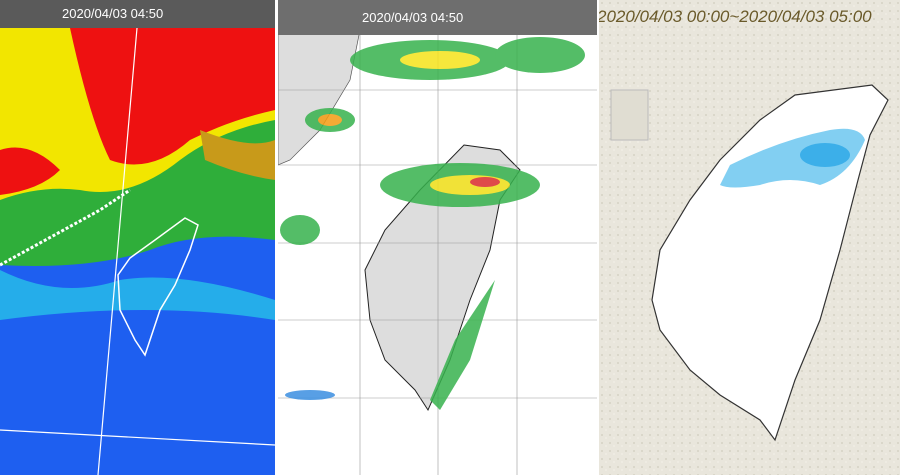 The height and width of the screenshot is (475, 900). I want to click on timestamp: 2020/04/03 00:00~2020/04/03 05:00, so click(734, 16).